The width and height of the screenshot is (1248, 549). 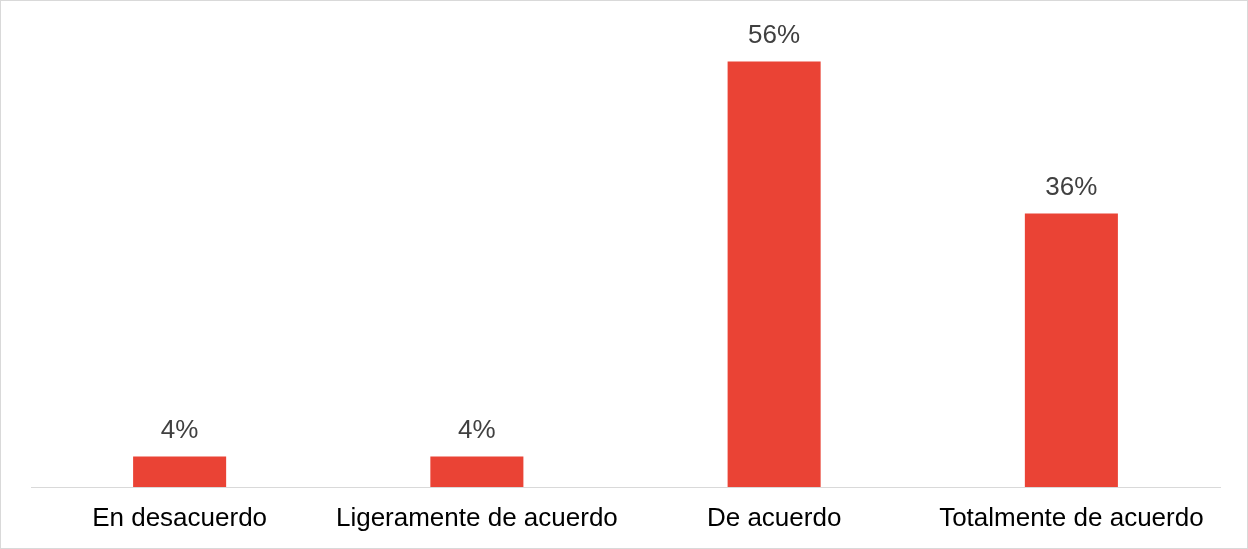 What do you see at coordinates (180, 516) in the screenshot?
I see `x-tick-label: En desacuerdo` at bounding box center [180, 516].